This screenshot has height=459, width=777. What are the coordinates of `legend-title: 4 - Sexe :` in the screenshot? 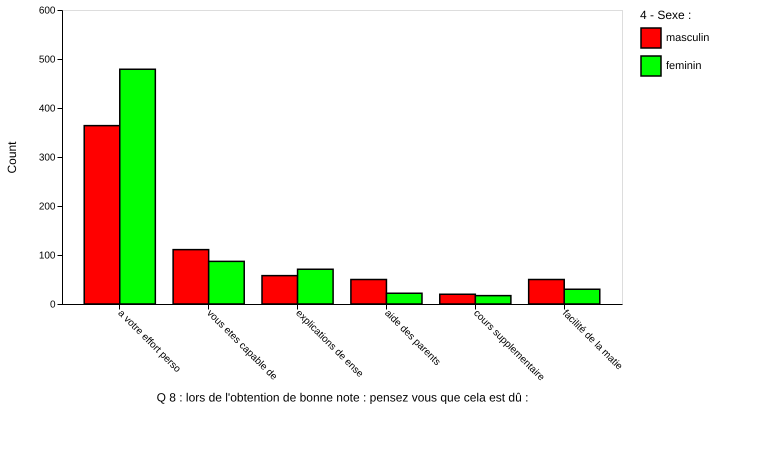 It's located at (666, 15).